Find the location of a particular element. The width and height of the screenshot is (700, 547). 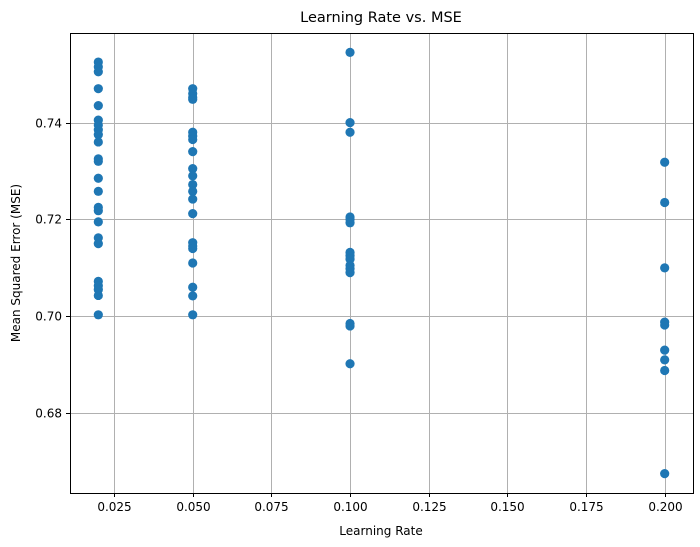

y-tick-label: 0.74 is located at coordinates (48, 124).